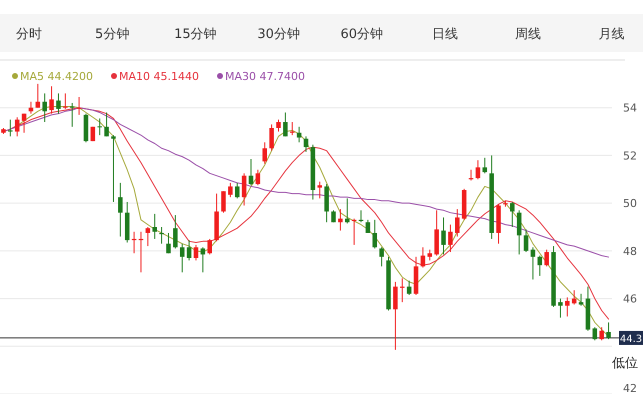 The image size is (643, 394). Describe the element at coordinates (56, 76) in the screenshot. I see `legend-label: MA5 44.4200` at that location.